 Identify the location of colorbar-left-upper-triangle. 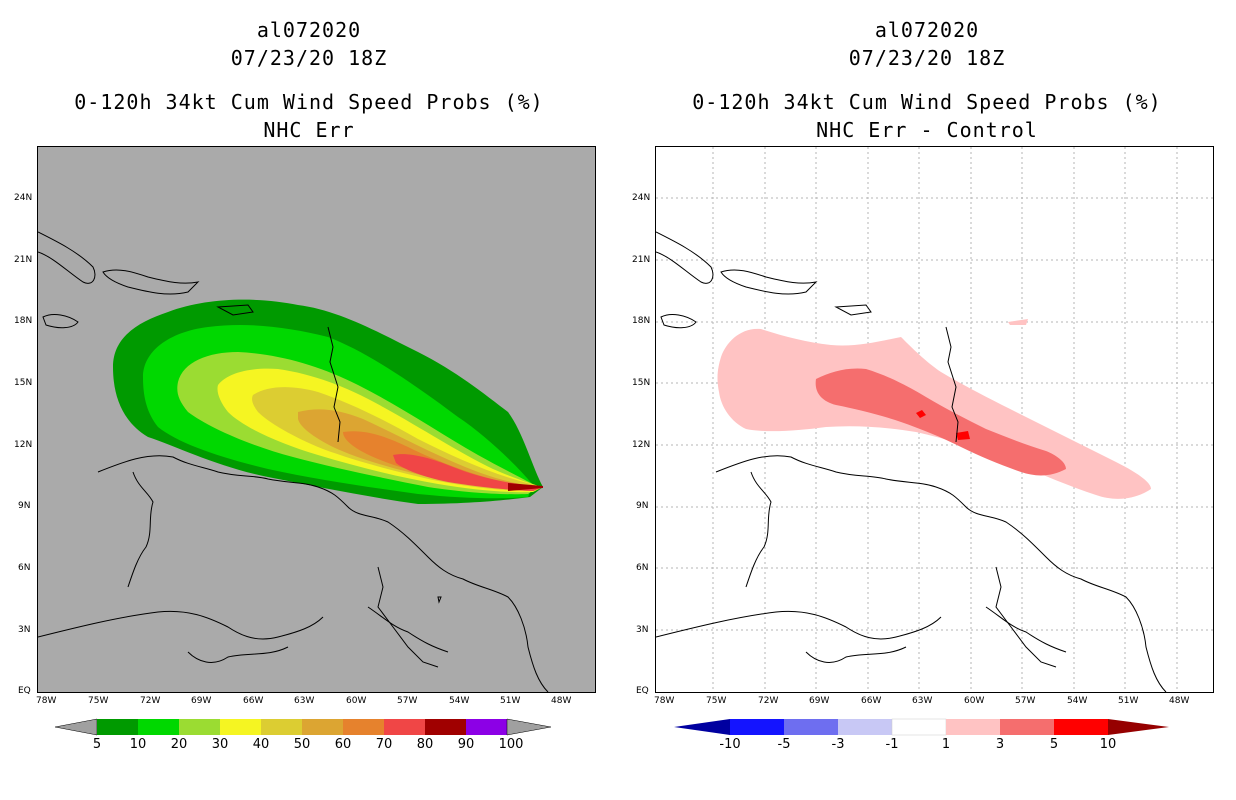
(529, 727).